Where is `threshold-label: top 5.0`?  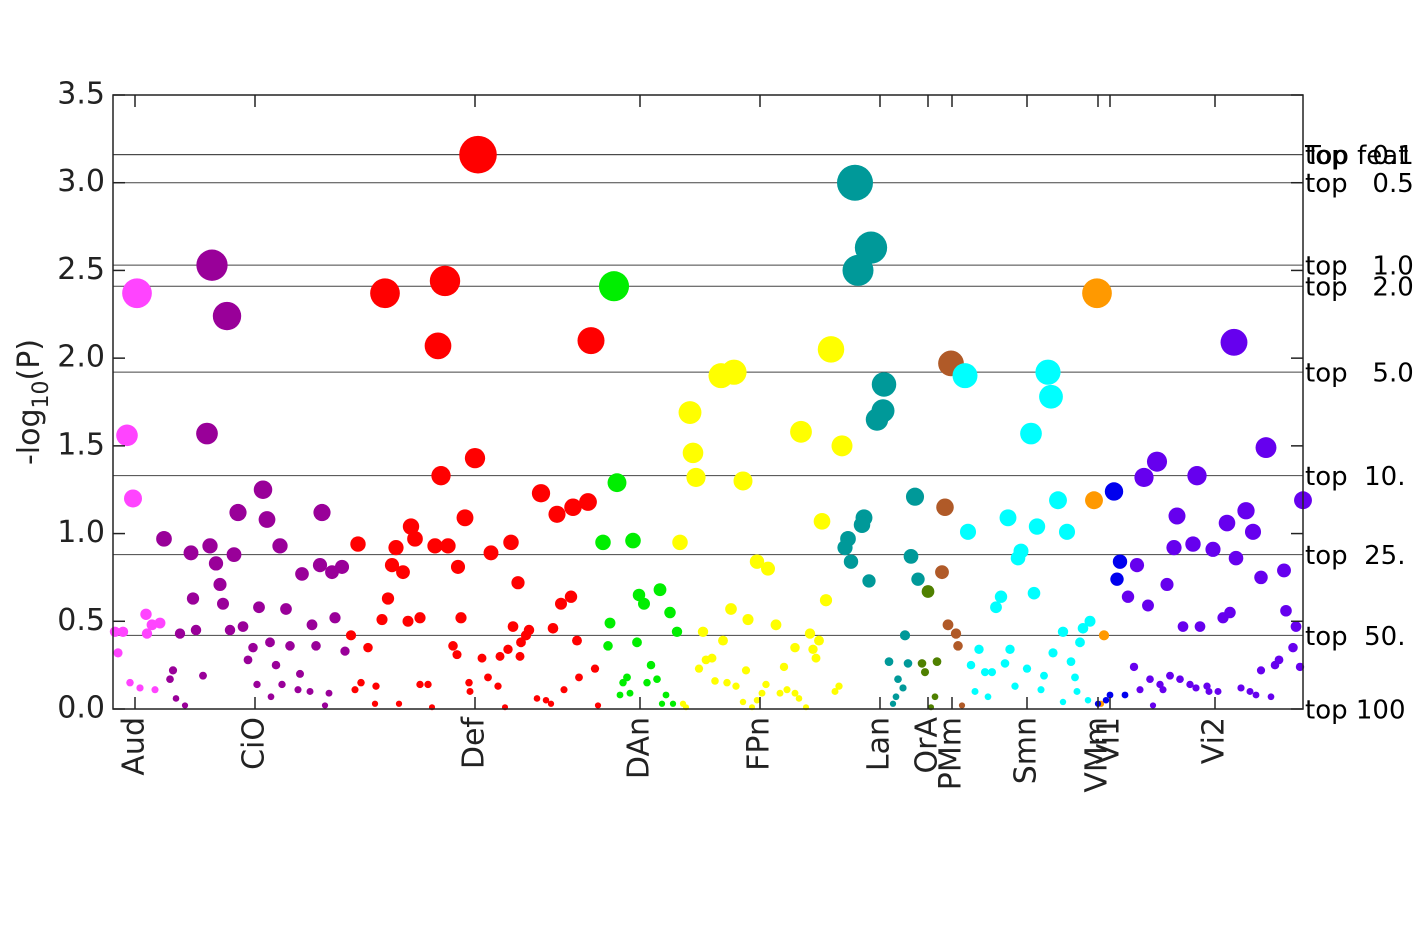 threshold-label: top 5.0 is located at coordinates (1359, 374).